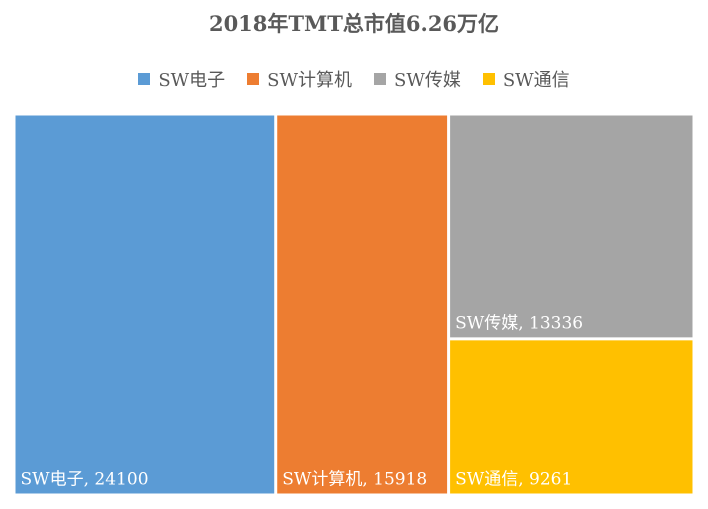 This screenshot has width=708, height=509. I want to click on legend-item-telecom: SW通信, so click(526, 79).